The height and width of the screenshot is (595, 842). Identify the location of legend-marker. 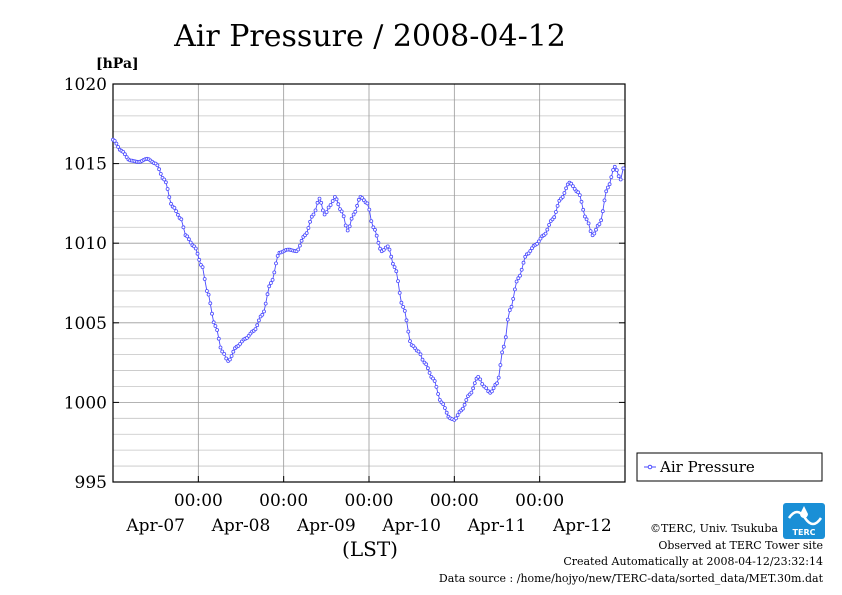
(650, 467).